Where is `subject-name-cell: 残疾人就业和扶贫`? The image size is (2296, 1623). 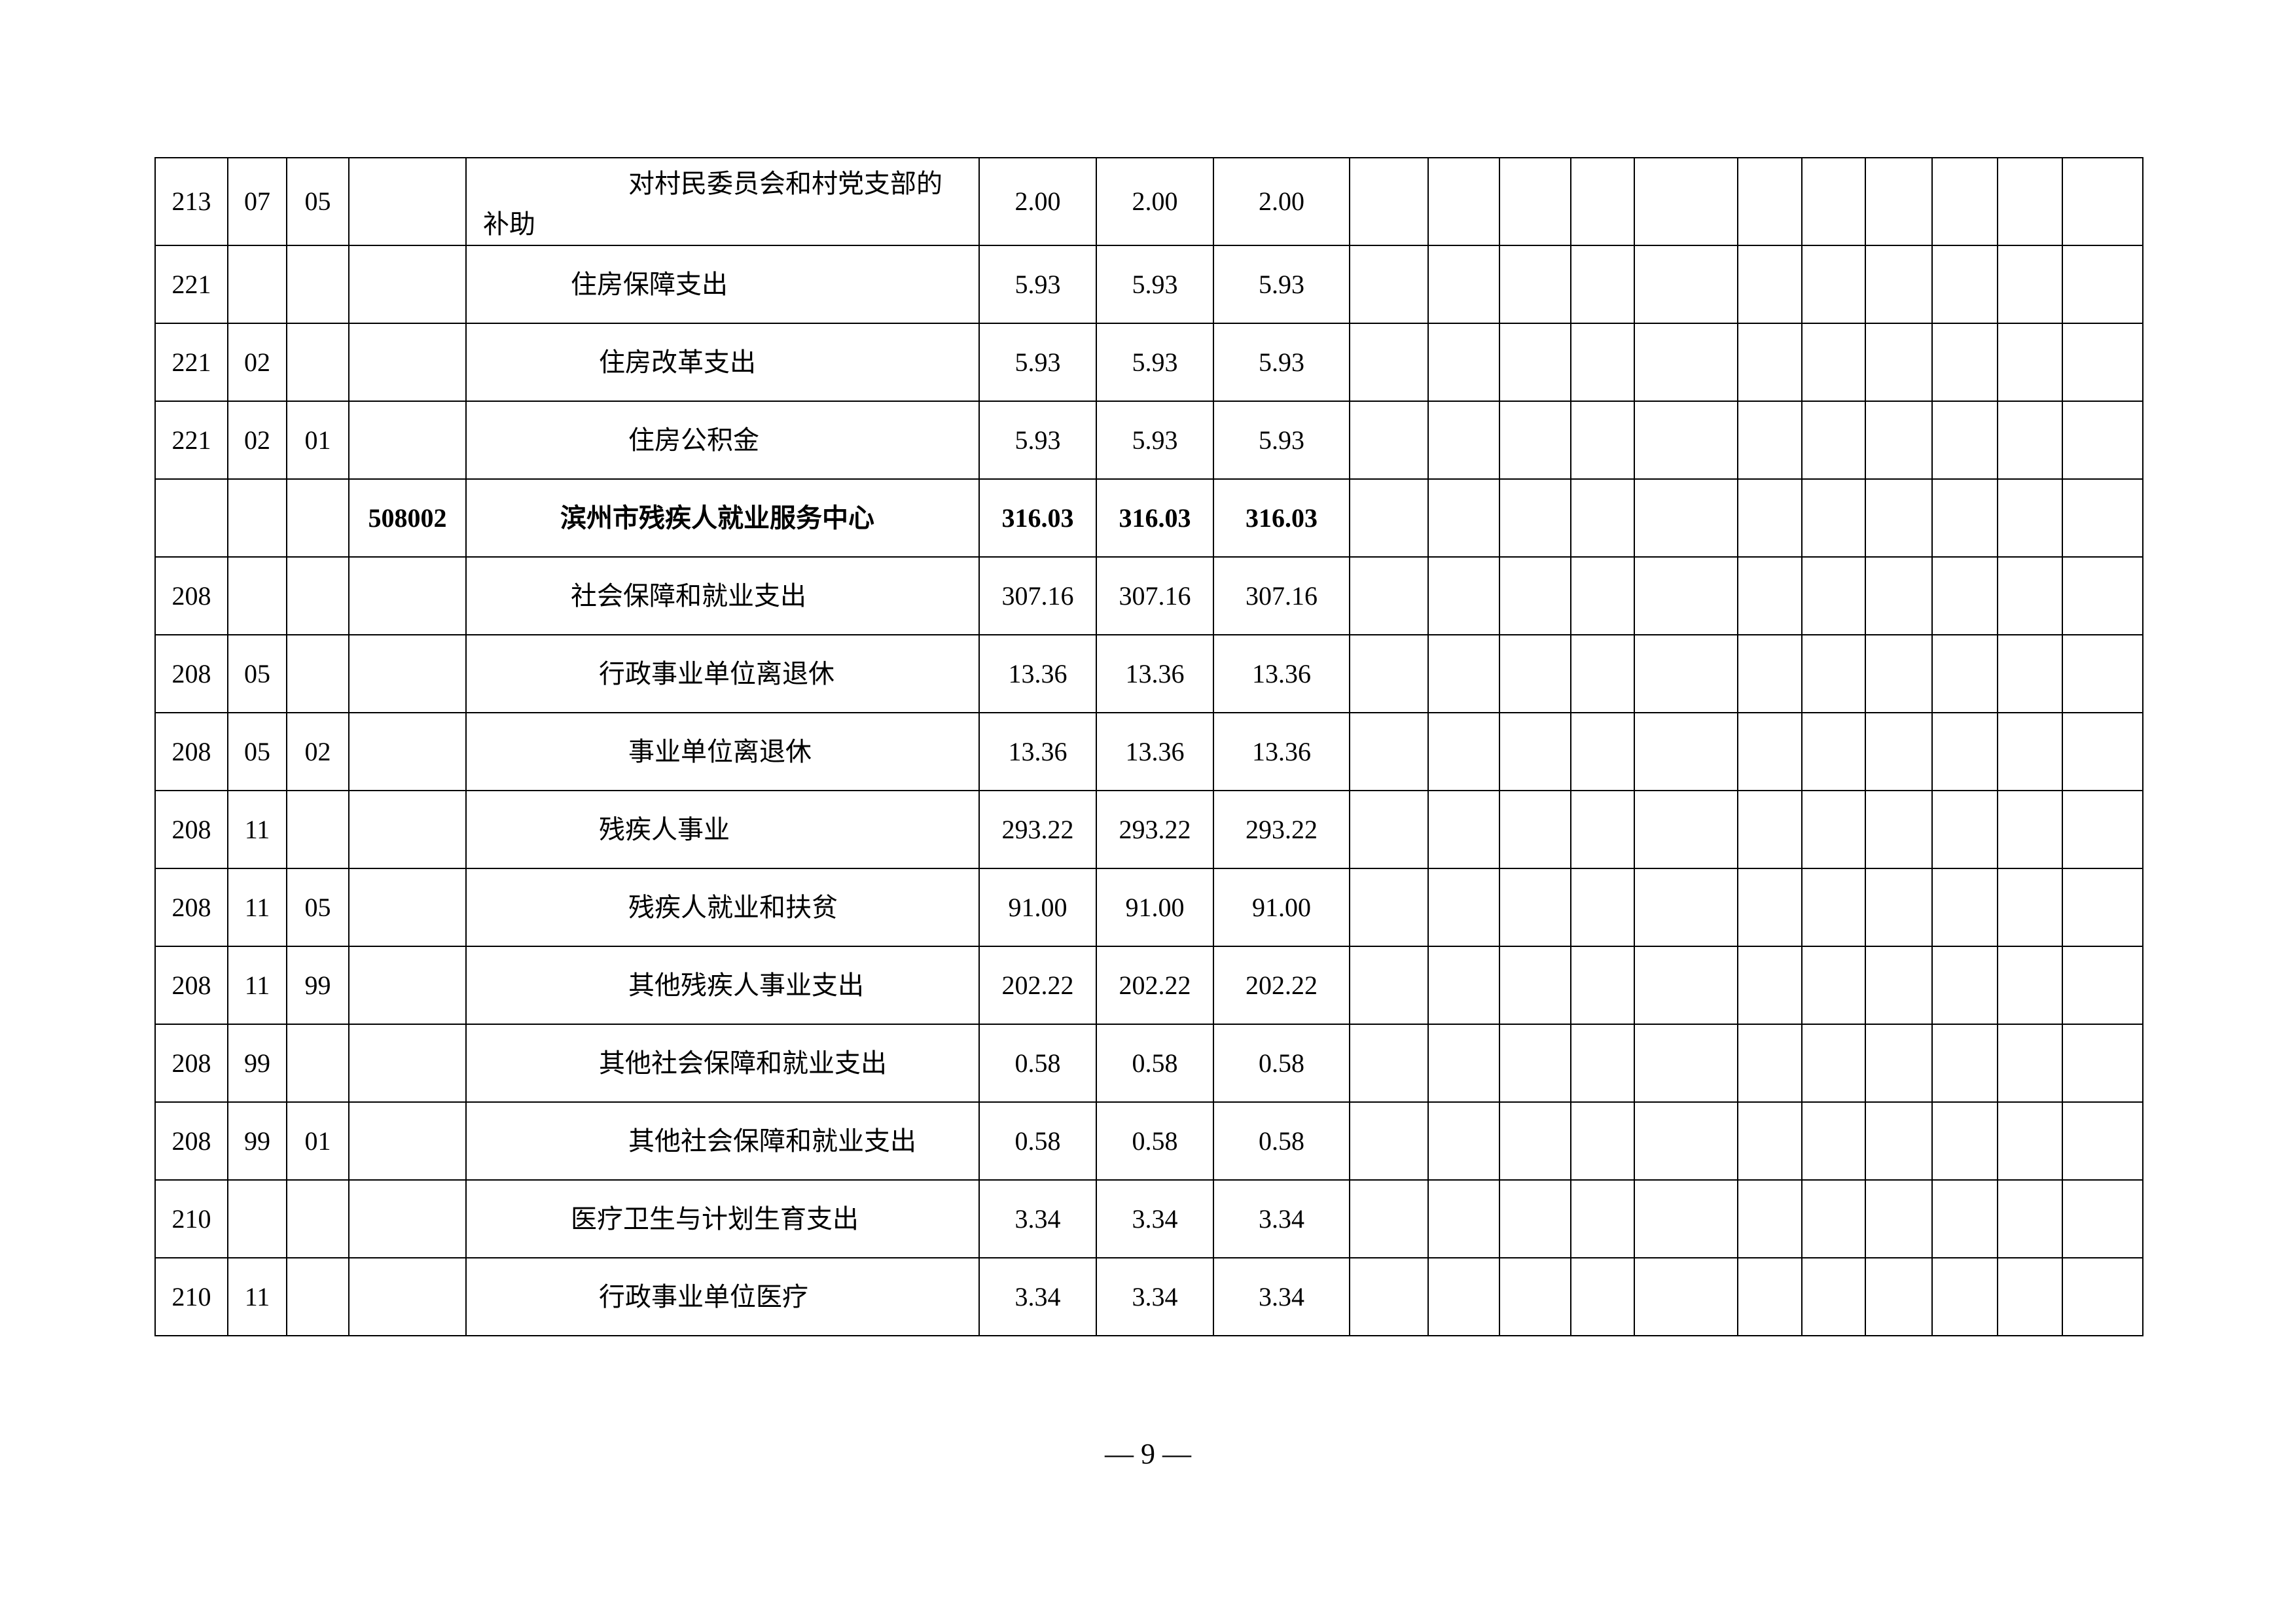 subject-name-cell: 残疾人就业和扶贫 is located at coordinates (722, 908).